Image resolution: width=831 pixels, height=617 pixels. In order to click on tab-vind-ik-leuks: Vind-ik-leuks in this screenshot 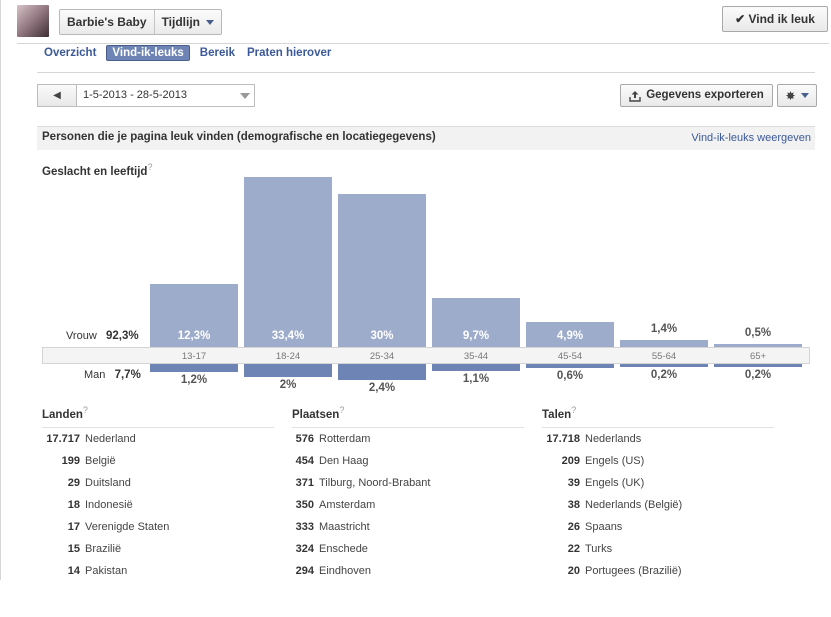, I will do `click(148, 53)`.